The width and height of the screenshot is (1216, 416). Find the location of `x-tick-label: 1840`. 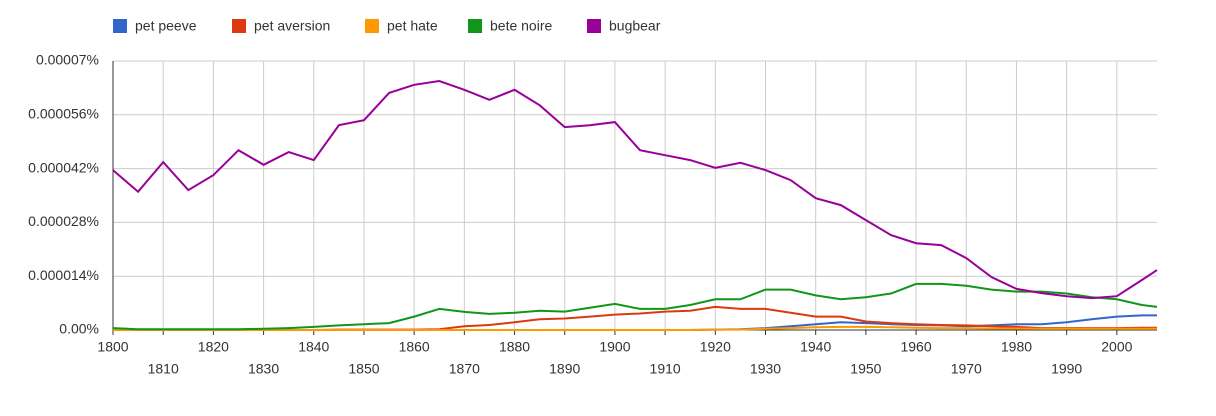

x-tick-label: 1840 is located at coordinates (313, 347).